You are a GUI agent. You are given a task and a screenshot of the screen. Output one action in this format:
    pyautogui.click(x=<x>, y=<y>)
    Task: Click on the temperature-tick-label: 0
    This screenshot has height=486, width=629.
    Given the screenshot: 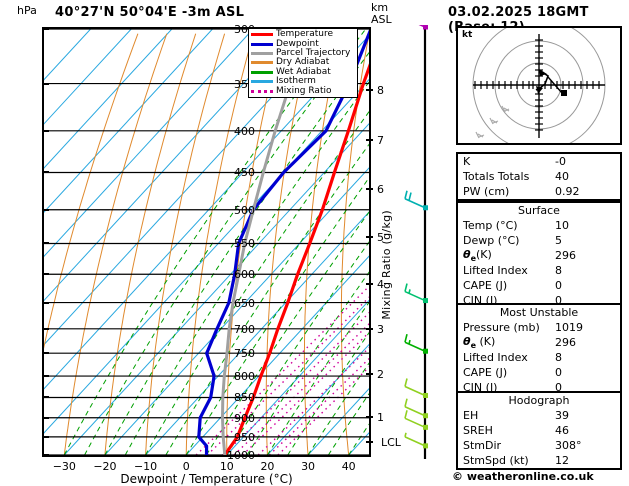 What is the action you would take?
    pyautogui.click(x=186, y=466)
    